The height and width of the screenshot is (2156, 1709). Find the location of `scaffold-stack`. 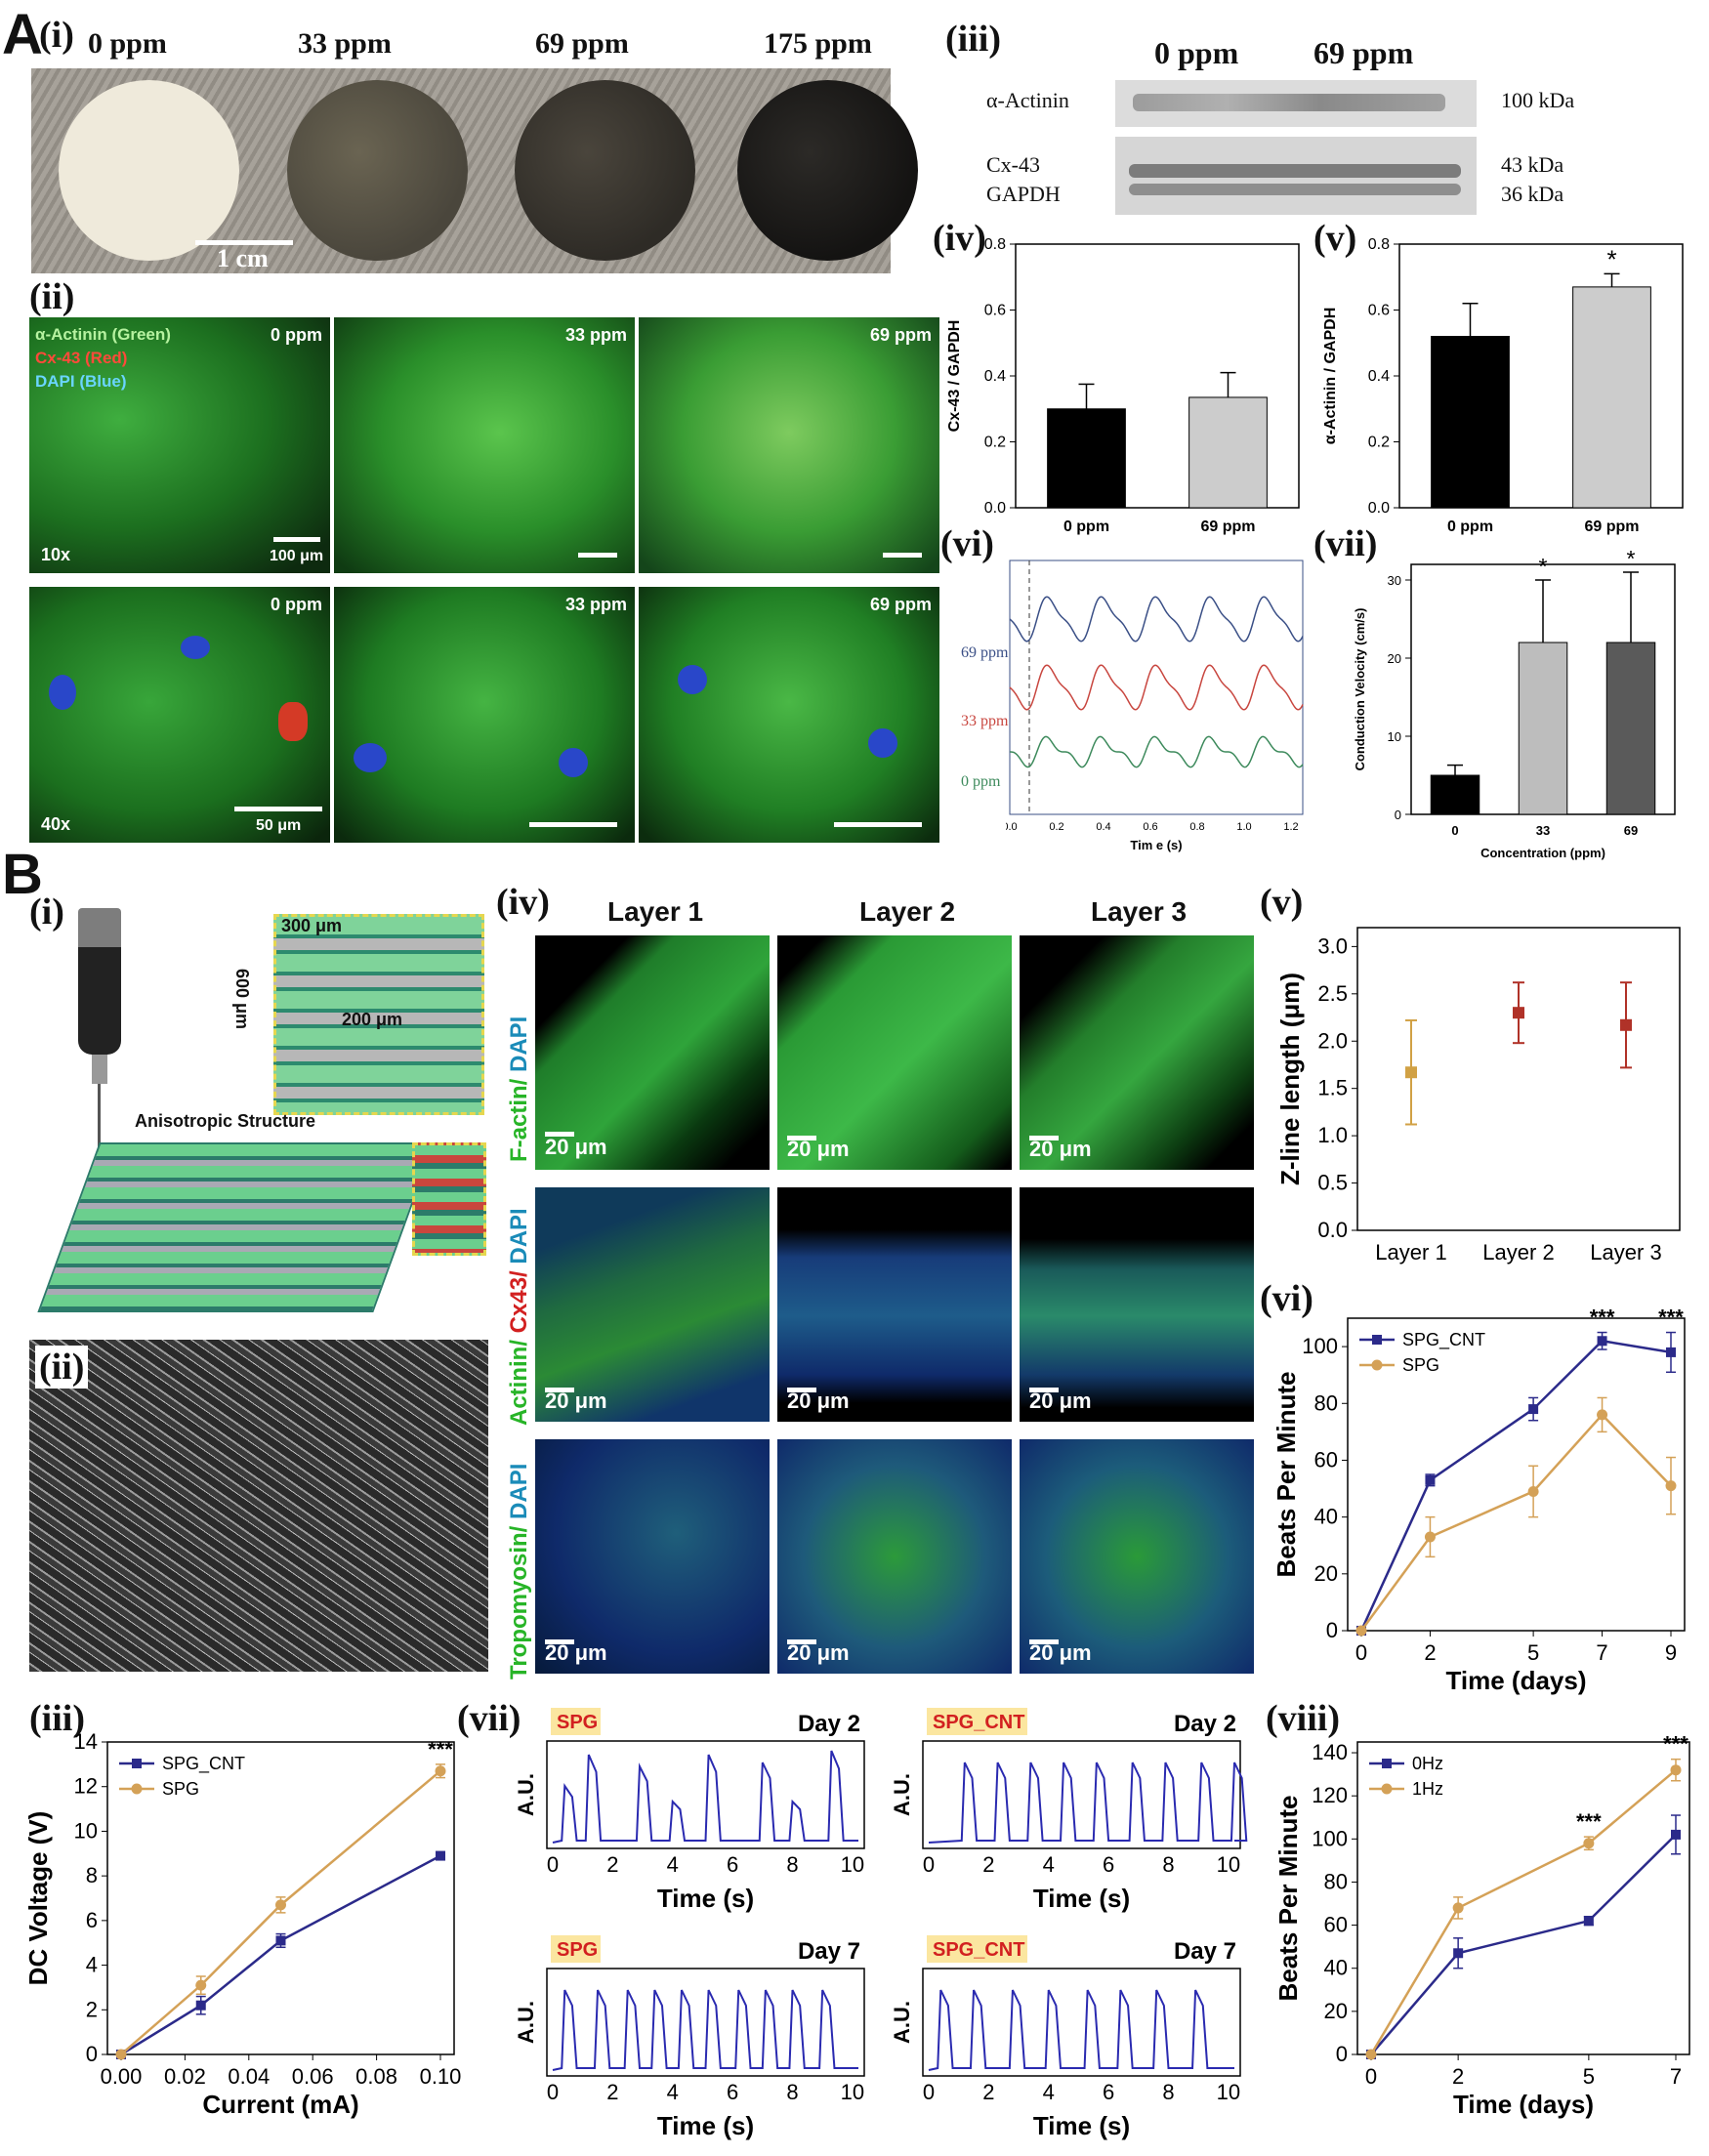

scaffold-stack is located at coordinates (236, 1227).